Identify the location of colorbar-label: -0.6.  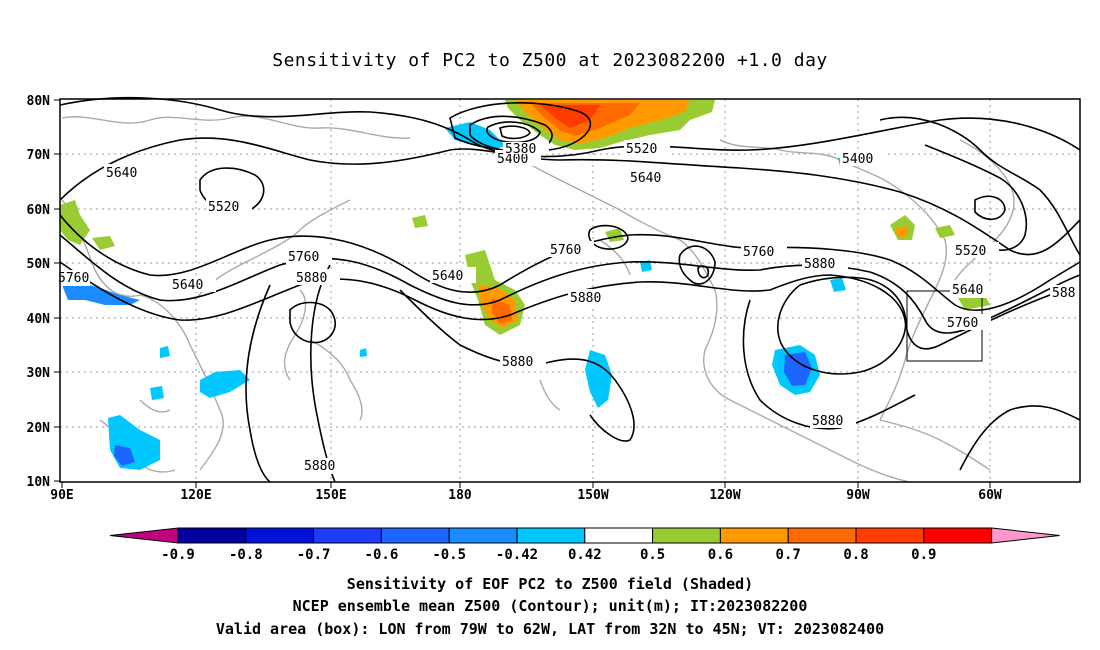
(382, 555).